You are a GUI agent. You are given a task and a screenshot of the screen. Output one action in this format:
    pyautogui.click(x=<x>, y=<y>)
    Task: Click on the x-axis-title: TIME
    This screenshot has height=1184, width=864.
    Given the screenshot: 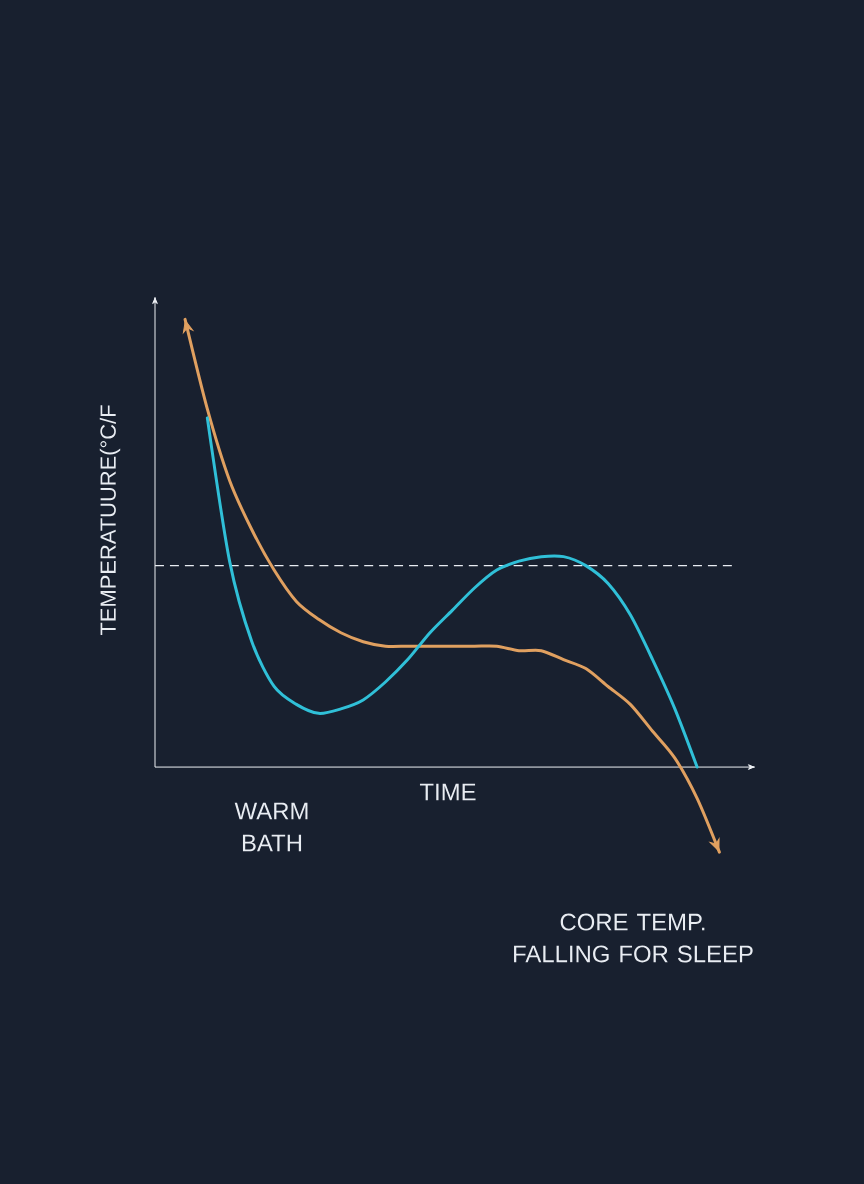 What is the action you would take?
    pyautogui.click(x=447, y=792)
    